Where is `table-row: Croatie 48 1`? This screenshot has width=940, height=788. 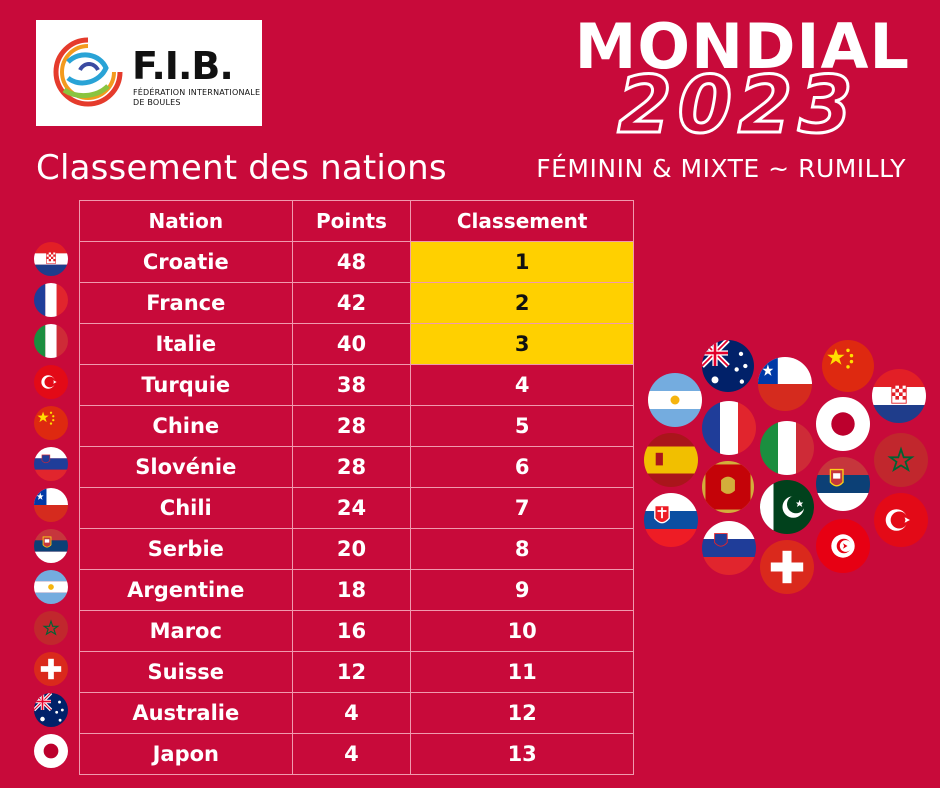
table-row: Croatie 48 1 is located at coordinates (356, 262).